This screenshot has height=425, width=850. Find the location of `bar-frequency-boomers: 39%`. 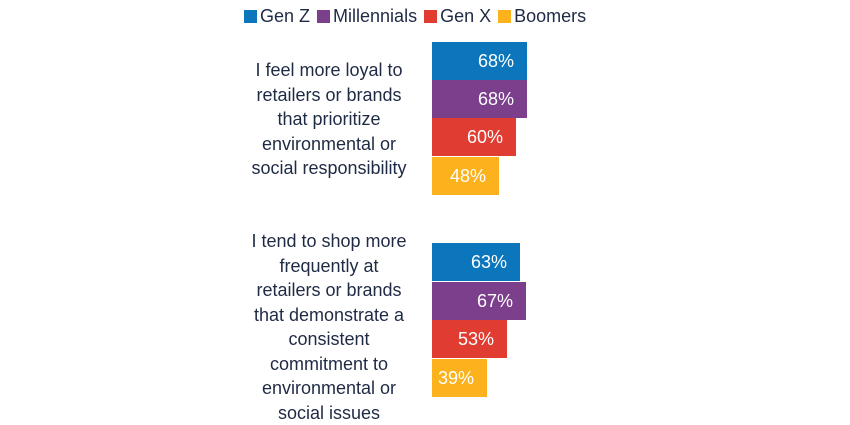

bar-frequency-boomers: 39% is located at coordinates (459, 378).